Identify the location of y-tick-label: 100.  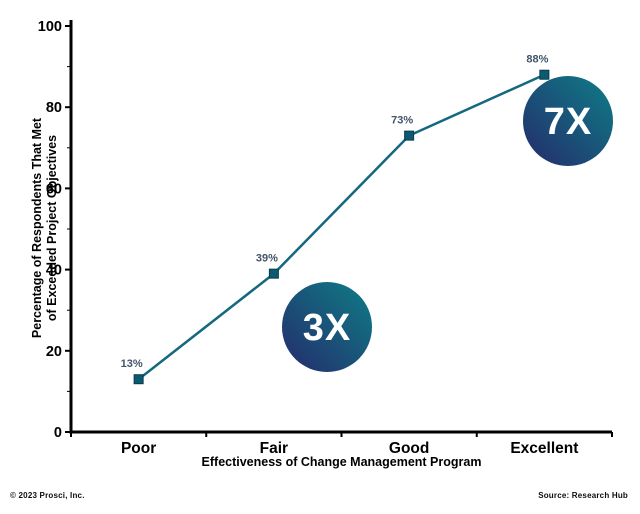
(50, 27).